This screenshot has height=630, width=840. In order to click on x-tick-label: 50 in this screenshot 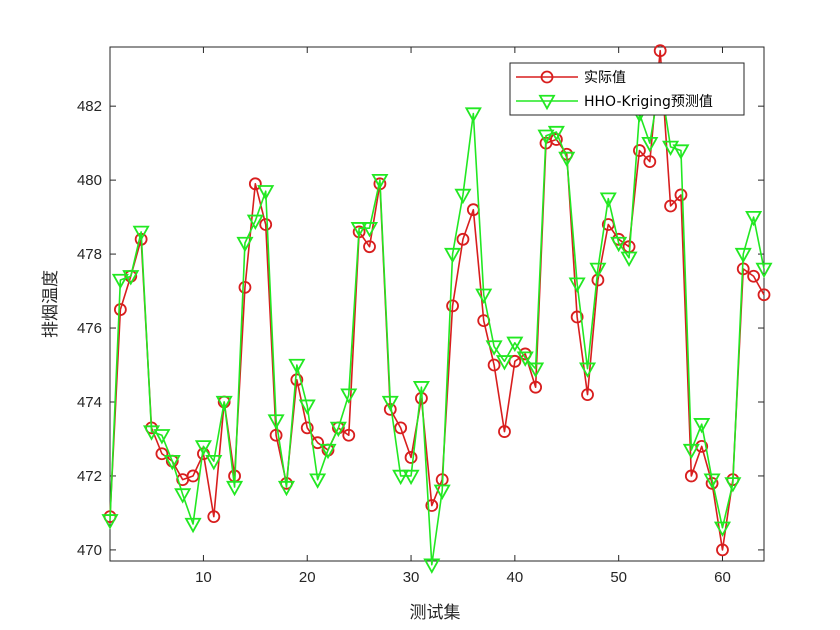, I will do `click(618, 577)`.